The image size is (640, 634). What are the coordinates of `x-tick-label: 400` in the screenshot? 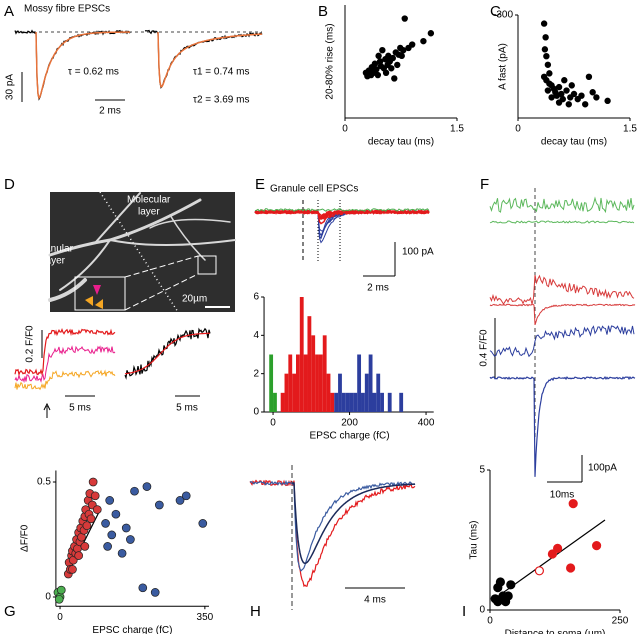 It's located at (426, 423).